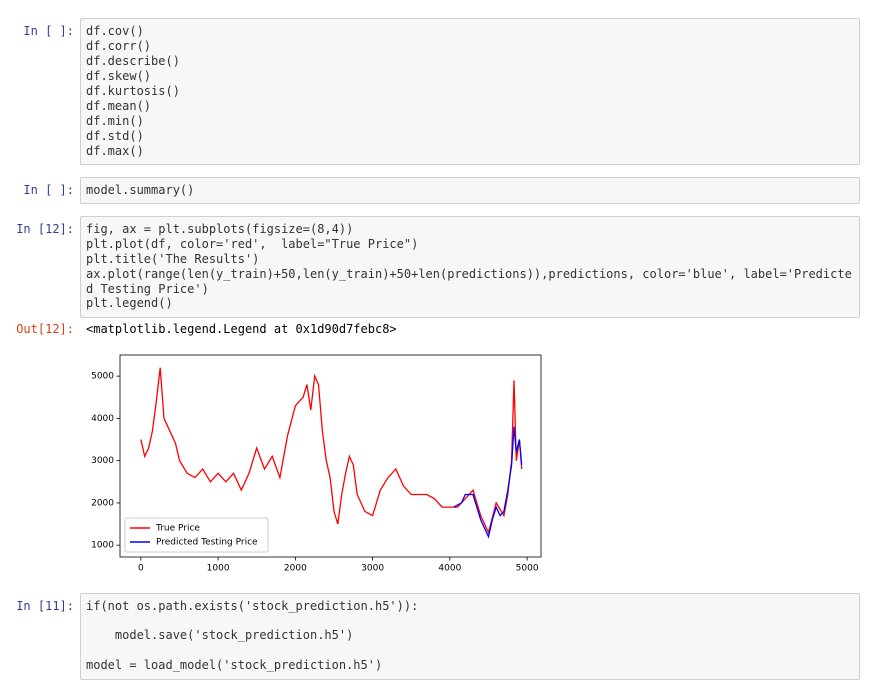 The width and height of the screenshot is (882, 689). Describe the element at coordinates (470, 190) in the screenshot. I see `code-cell: model.summary()` at that location.